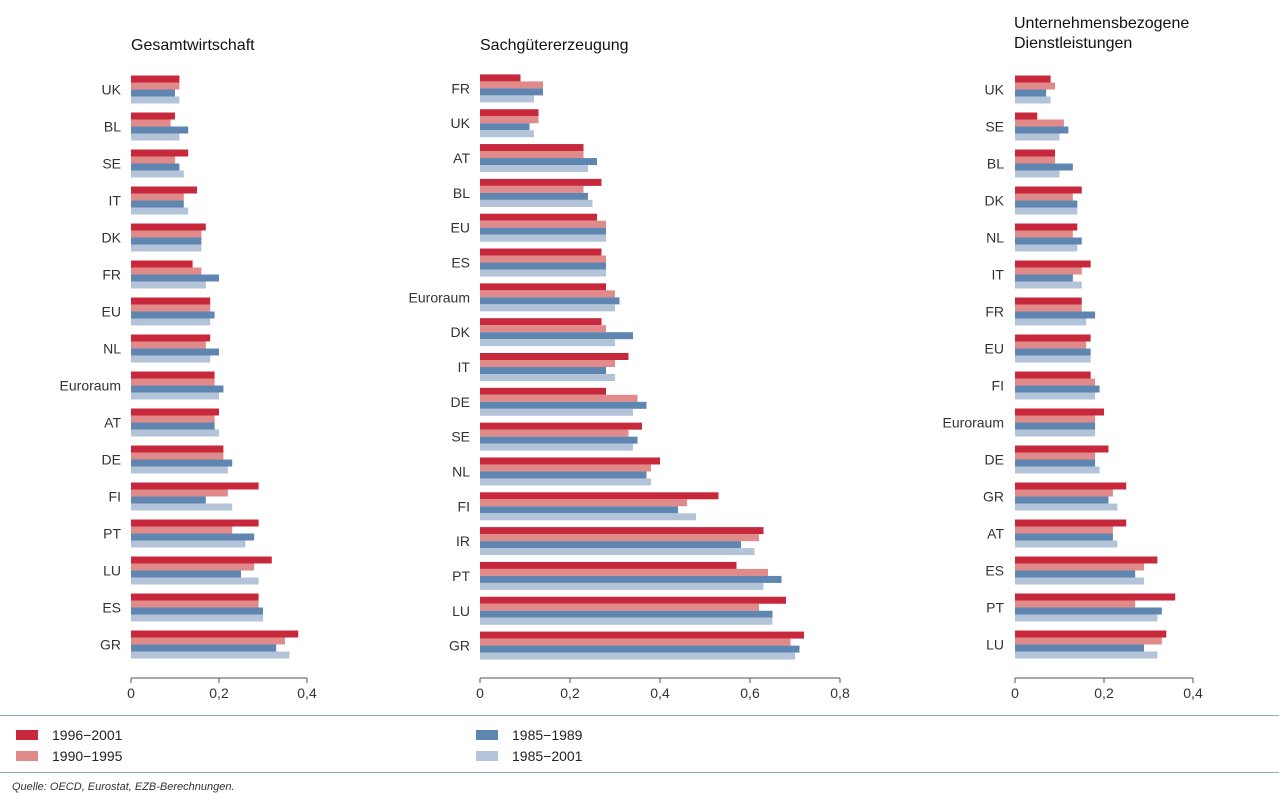  What do you see at coordinates (660, 693) in the screenshot?
I see `x-tick-label: 0,4` at bounding box center [660, 693].